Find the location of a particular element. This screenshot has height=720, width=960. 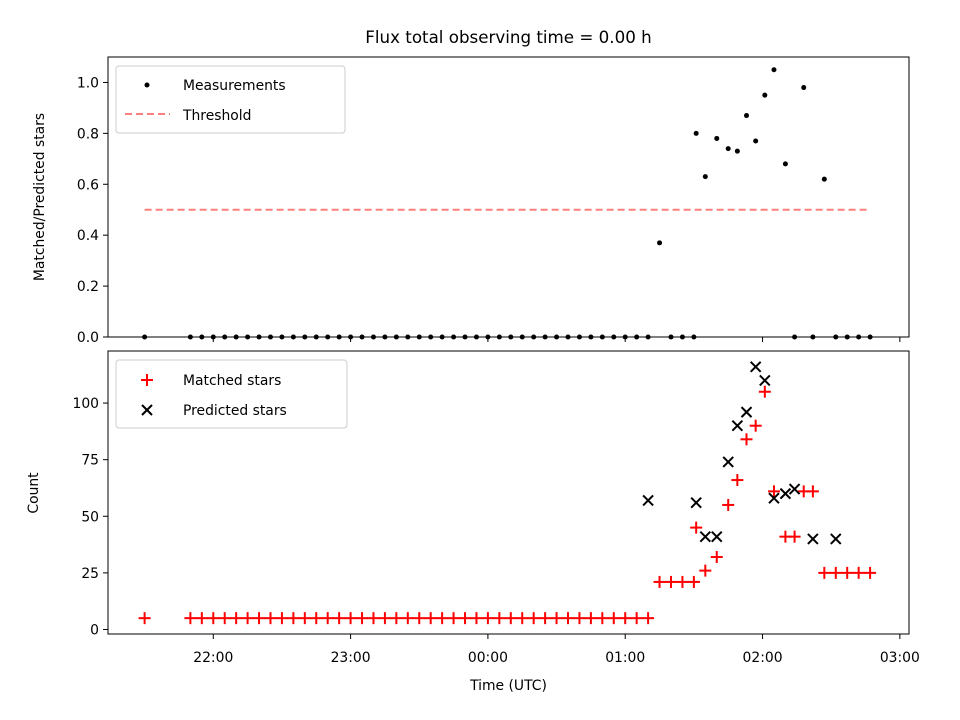

legend-predicted-label: Predicted stars is located at coordinates (235, 411).